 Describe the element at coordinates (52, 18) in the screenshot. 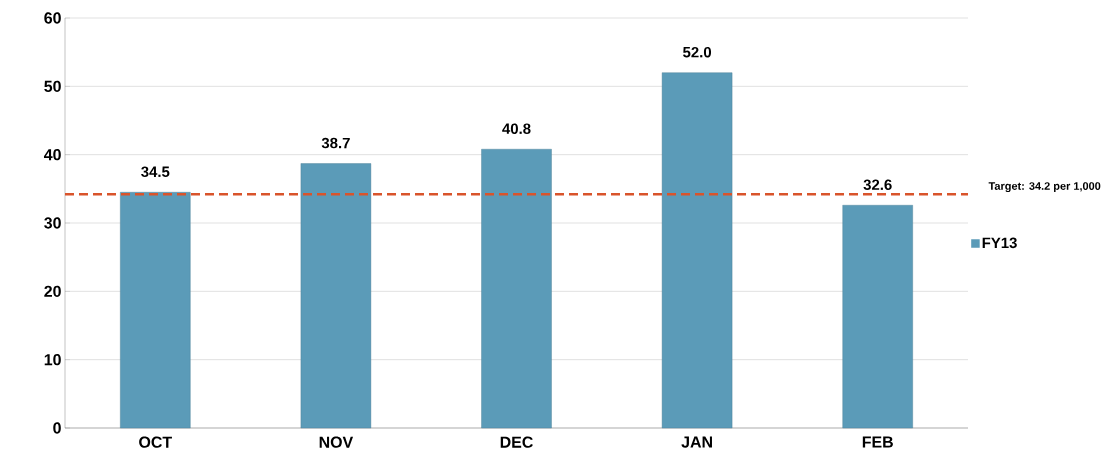

I see `y-tick-label: 60` at that location.